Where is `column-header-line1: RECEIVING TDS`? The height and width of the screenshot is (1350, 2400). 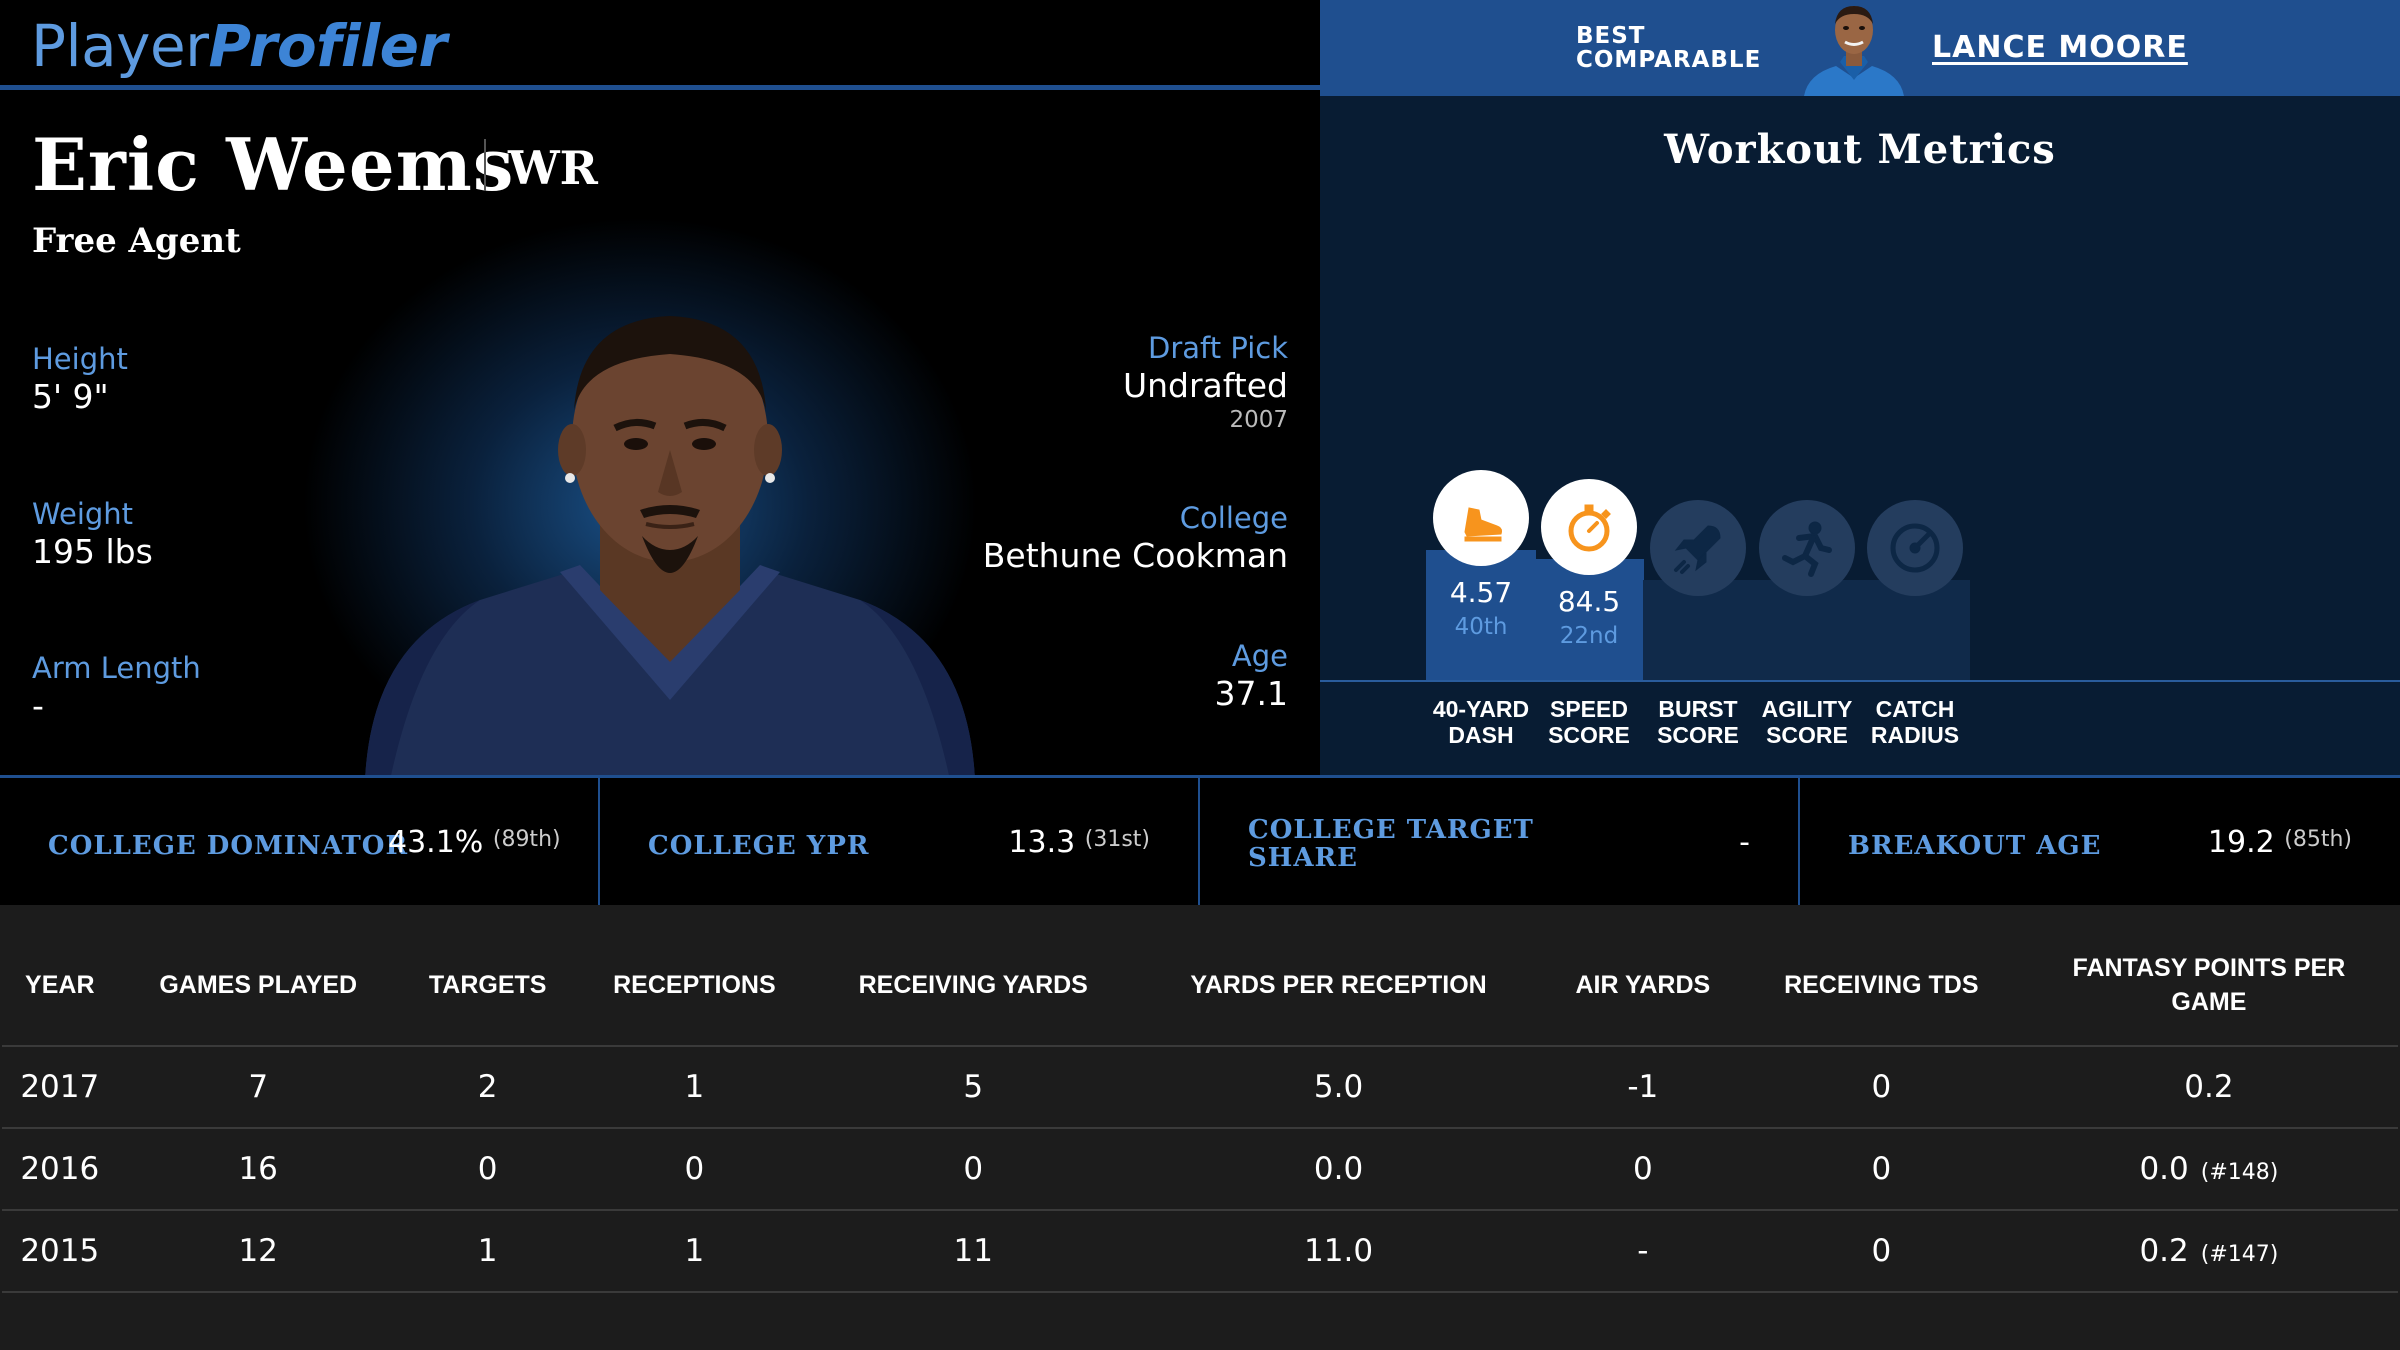 column-header-line1: RECEIVING TDS is located at coordinates (1881, 985).